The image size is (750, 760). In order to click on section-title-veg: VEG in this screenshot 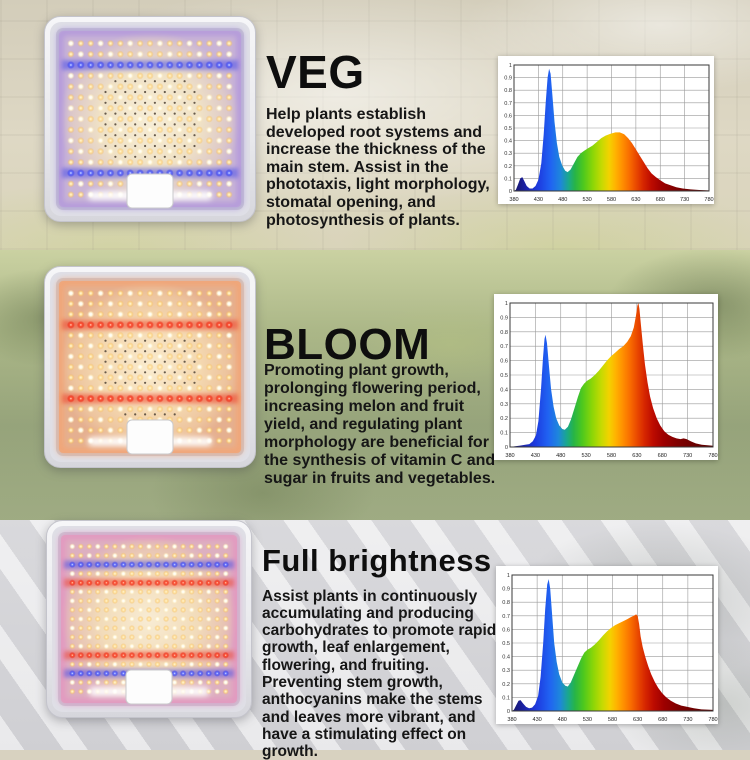, I will do `click(315, 72)`.